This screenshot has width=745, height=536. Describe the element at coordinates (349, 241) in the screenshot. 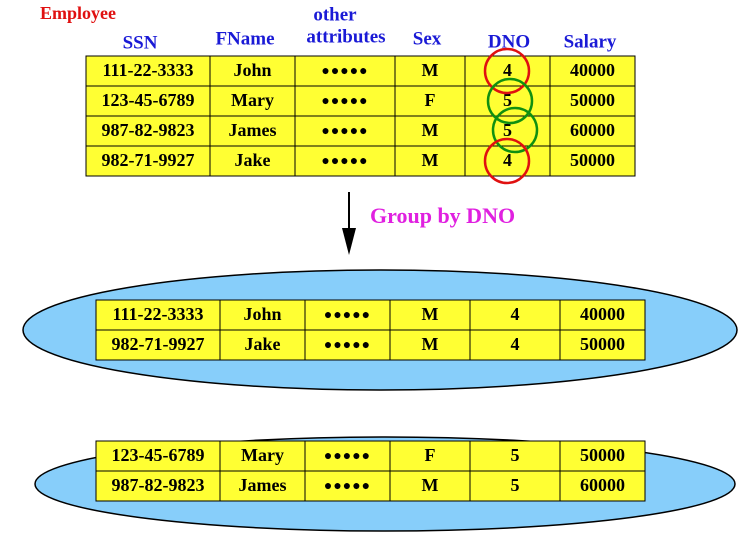

I see `arrow-head` at that location.